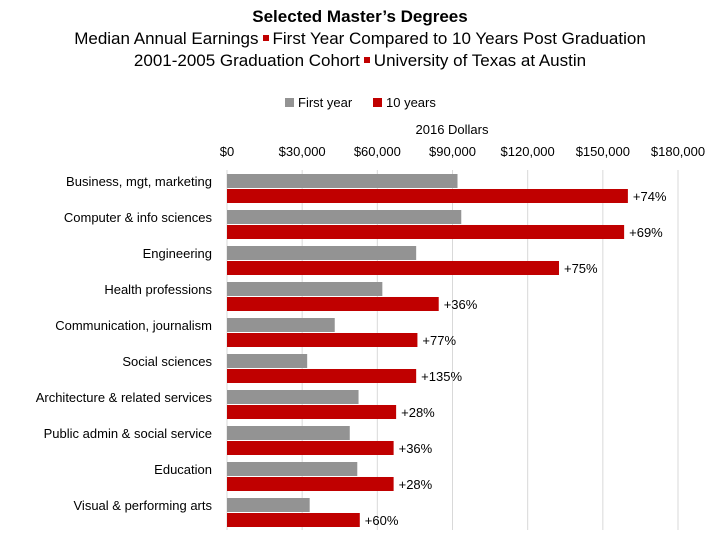 This screenshot has height=540, width=720. What do you see at coordinates (143, 505) in the screenshot?
I see `category-label: Visual & performing arts` at bounding box center [143, 505].